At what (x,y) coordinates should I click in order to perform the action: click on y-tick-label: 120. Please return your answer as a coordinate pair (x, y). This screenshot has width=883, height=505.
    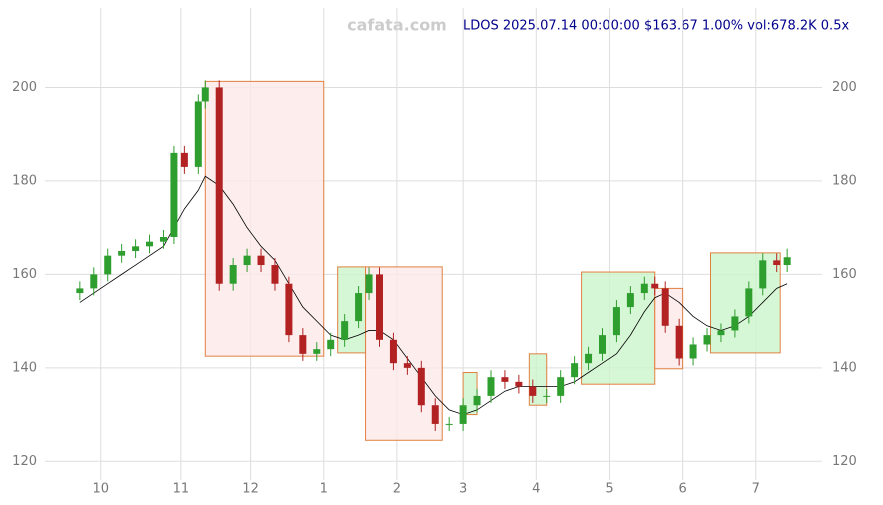
    Looking at the image, I should click on (24, 461).